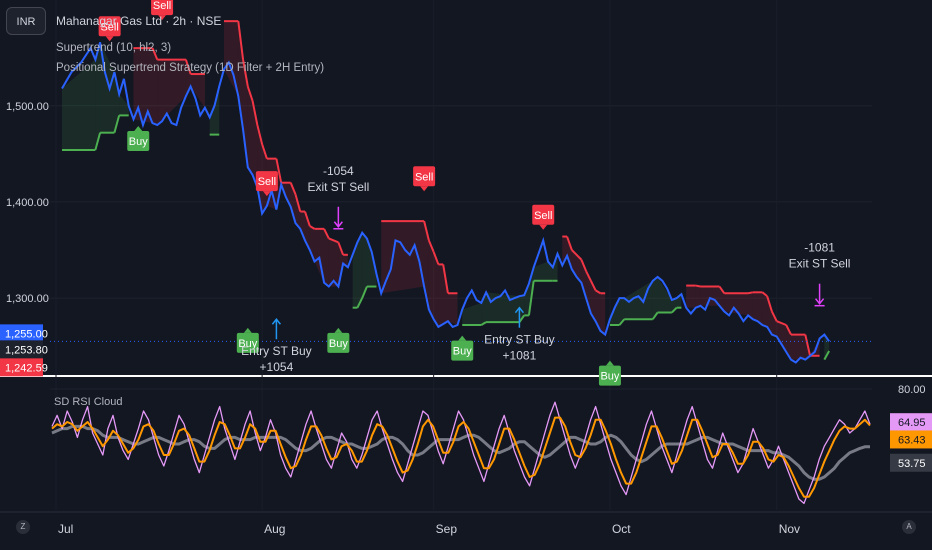  I want to click on rsi-value-label-text: 53.75, so click(912, 464).